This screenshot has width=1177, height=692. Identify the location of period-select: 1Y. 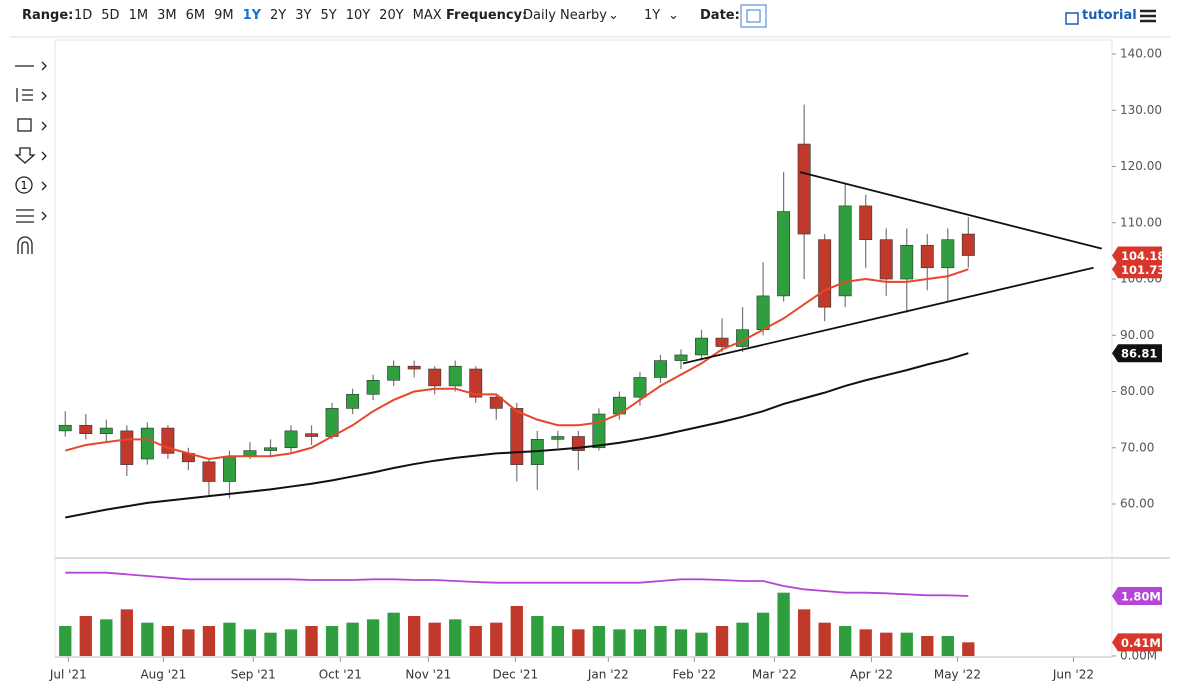
(652, 15).